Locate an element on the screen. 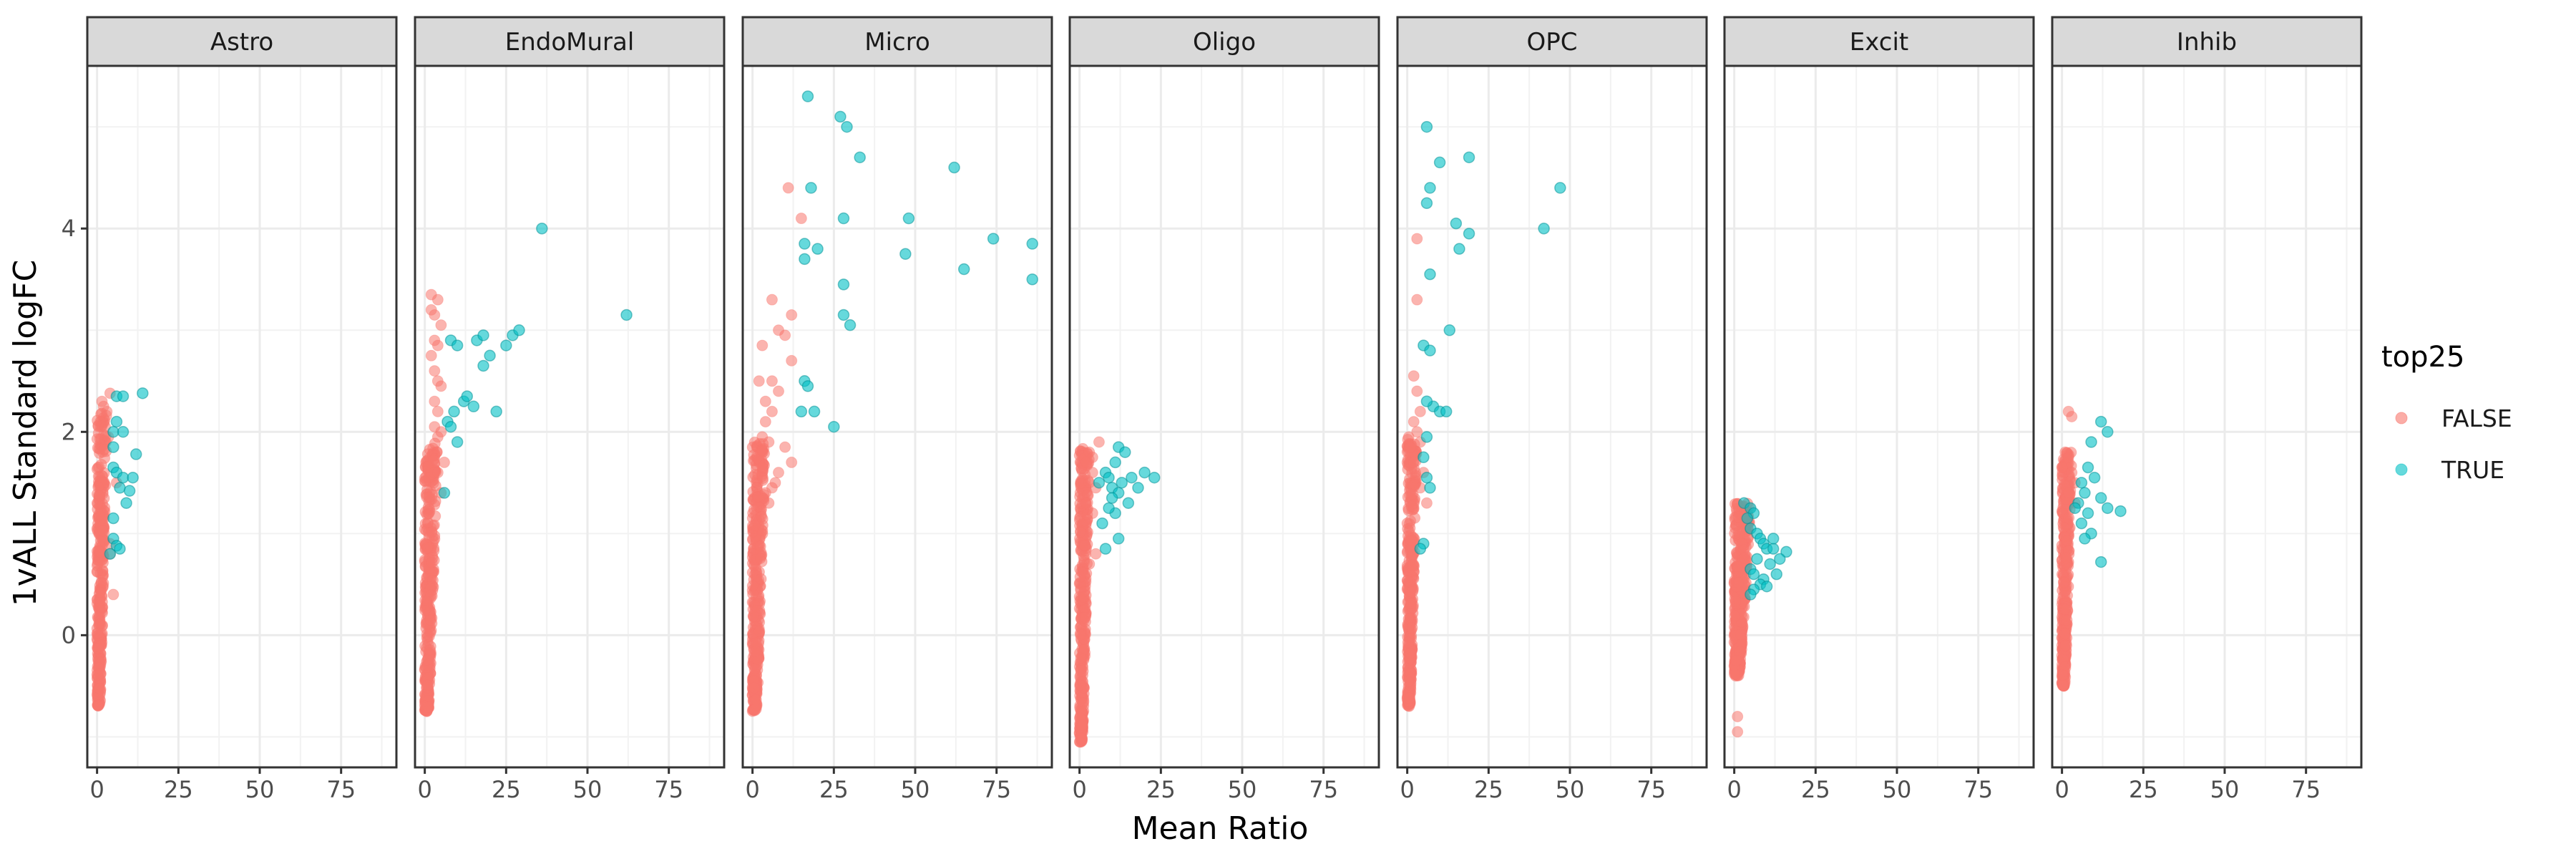 This screenshot has width=2576, height=859. legend-key-false: FALSE is located at coordinates (2447, 418).